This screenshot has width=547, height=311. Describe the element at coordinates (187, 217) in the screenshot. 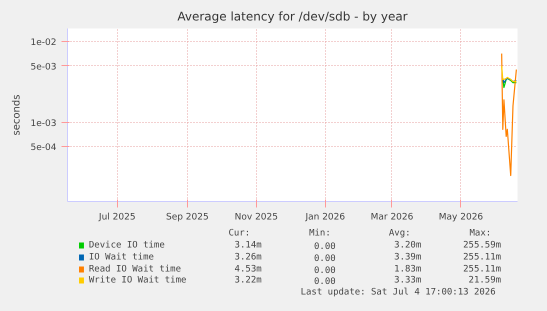

I see `x-tick-label: Sep 2025` at that location.